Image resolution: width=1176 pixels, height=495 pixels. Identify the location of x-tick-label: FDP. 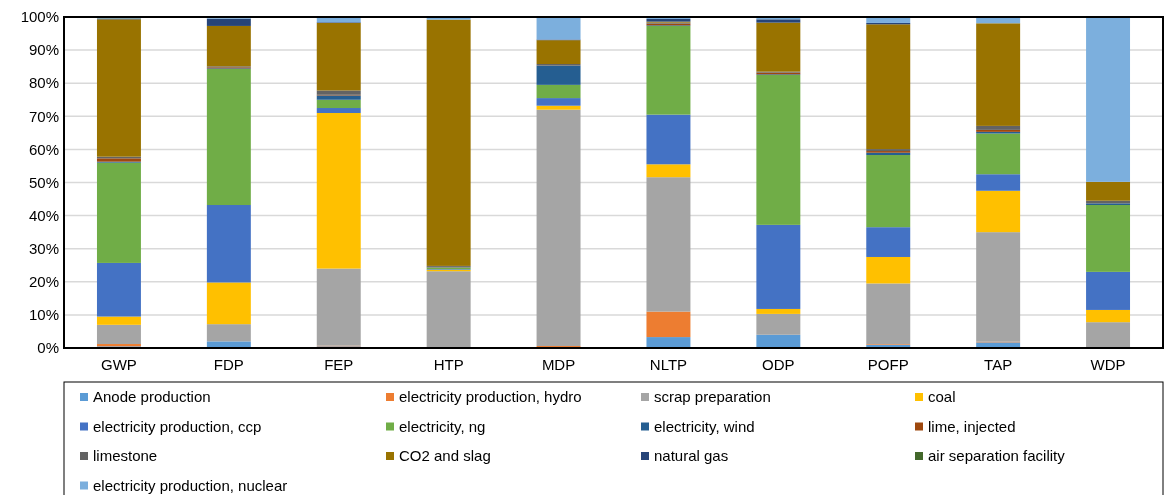
(228, 364).